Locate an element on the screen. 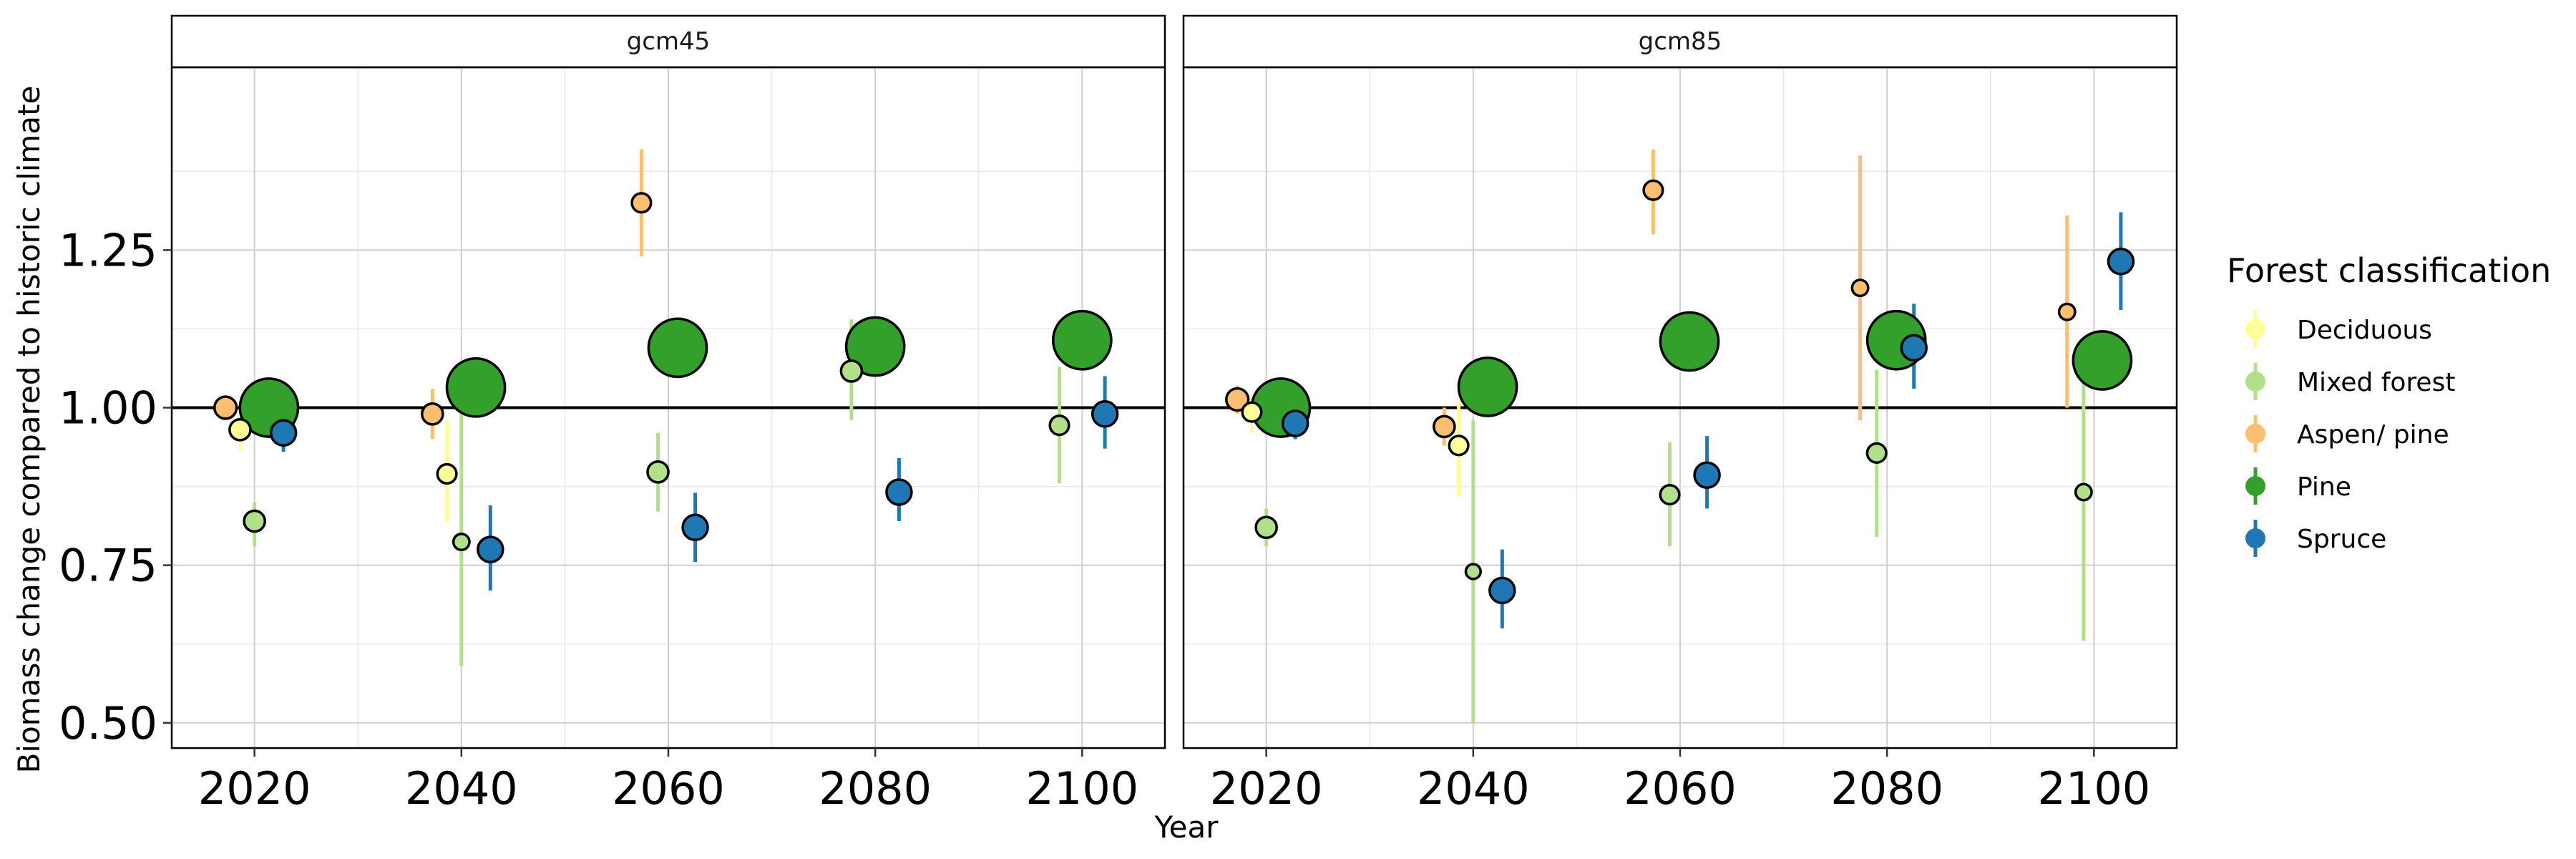 This screenshot has height=859, width=2576. panel-title: gcm45 is located at coordinates (669, 41).